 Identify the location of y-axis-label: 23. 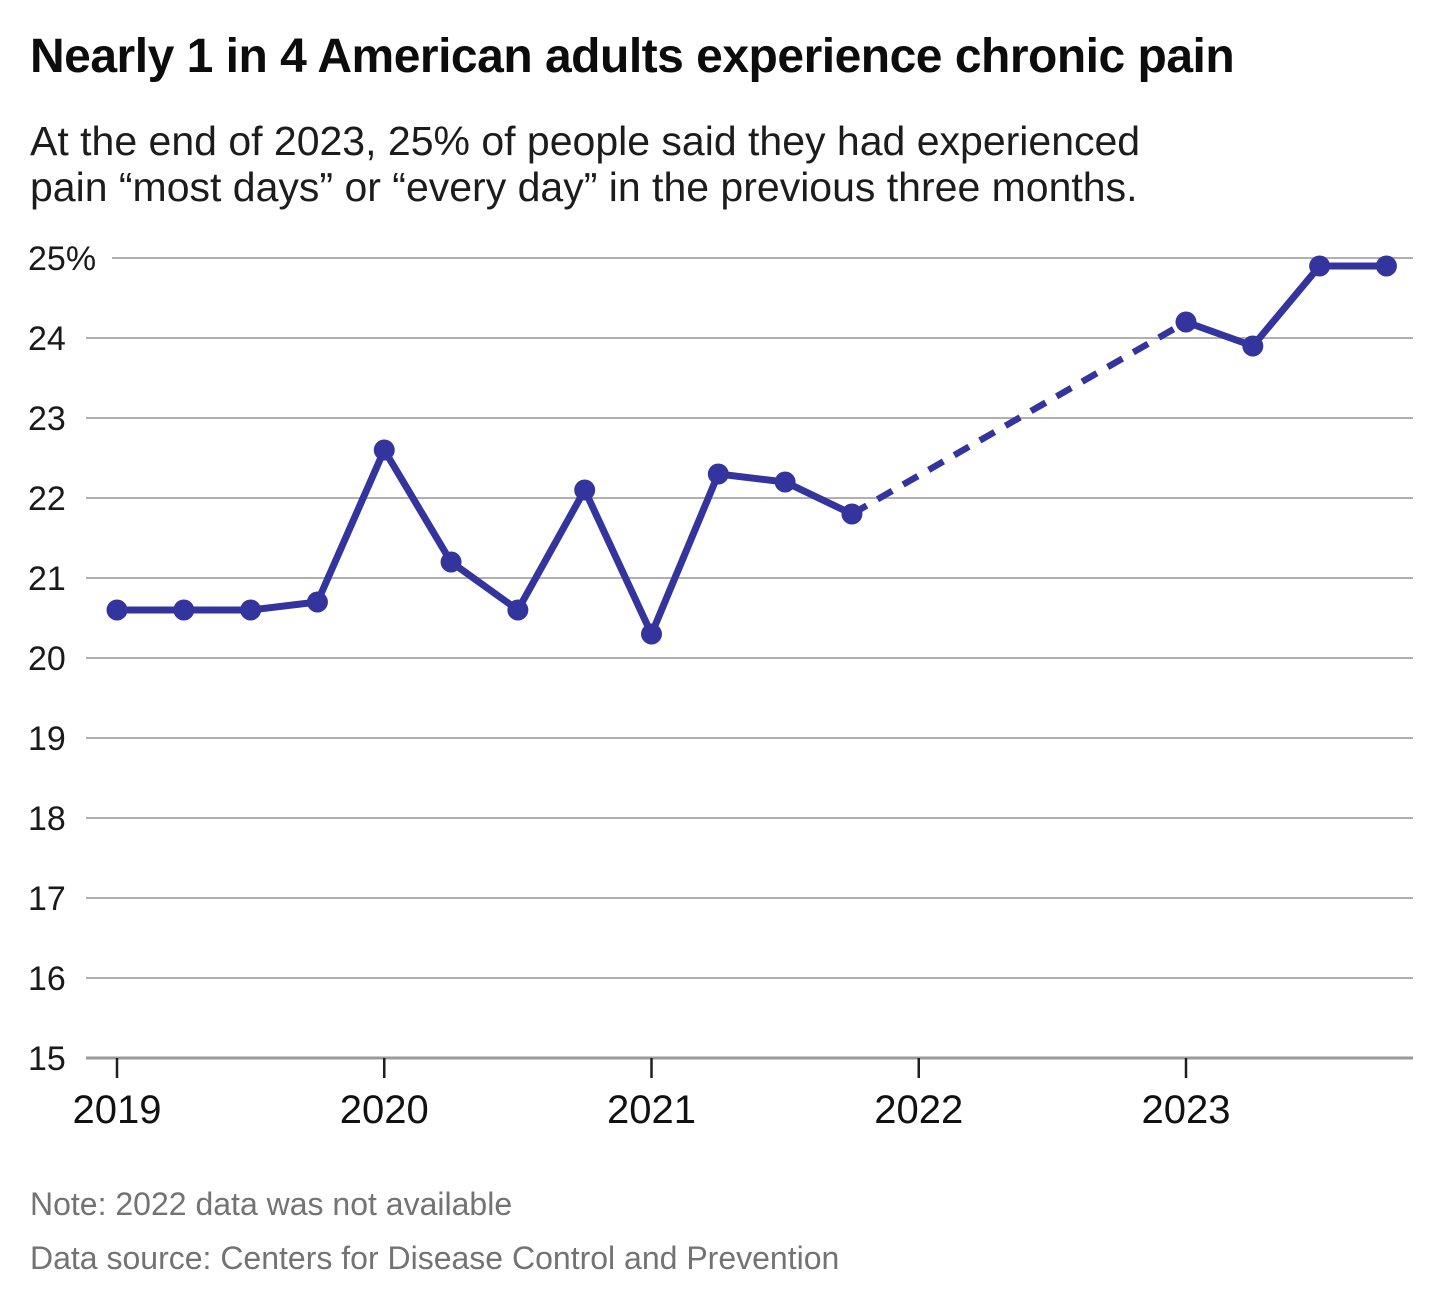
(47, 419).